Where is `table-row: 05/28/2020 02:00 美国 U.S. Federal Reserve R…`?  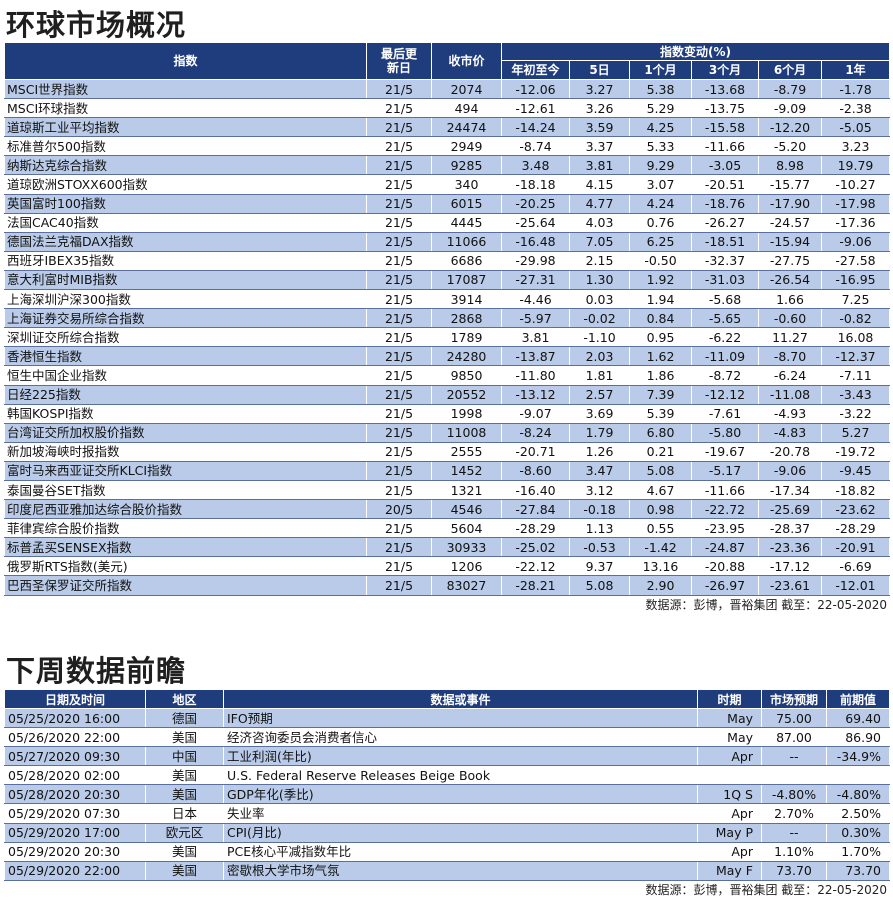
table-row: 05/28/2020 02:00 美国 U.S. Federal Reserve R… is located at coordinates (447, 775).